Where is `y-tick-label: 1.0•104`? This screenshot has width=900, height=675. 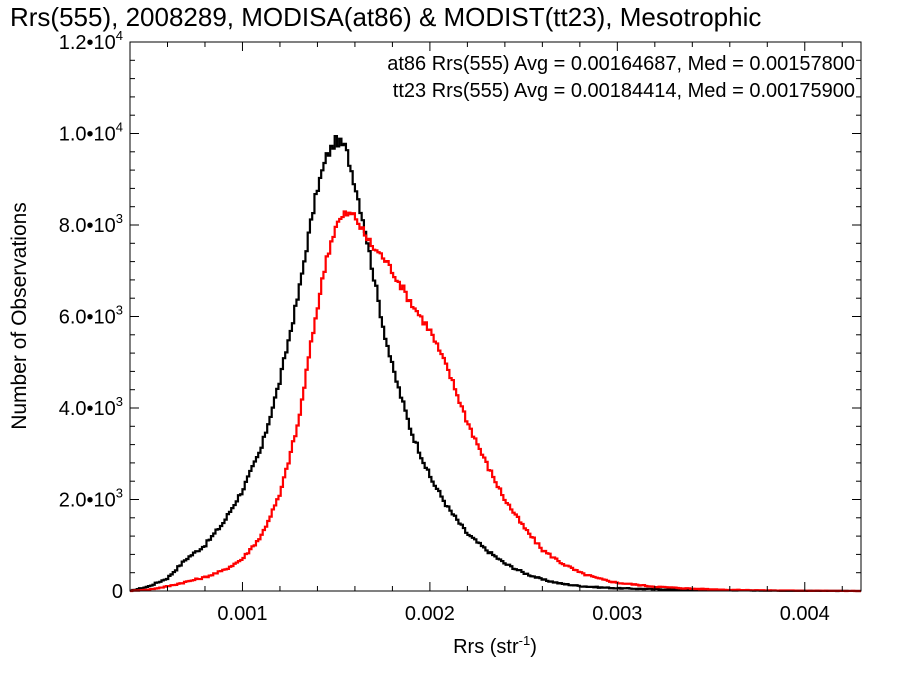 y-tick-label: 1.0•104 is located at coordinates (91, 133).